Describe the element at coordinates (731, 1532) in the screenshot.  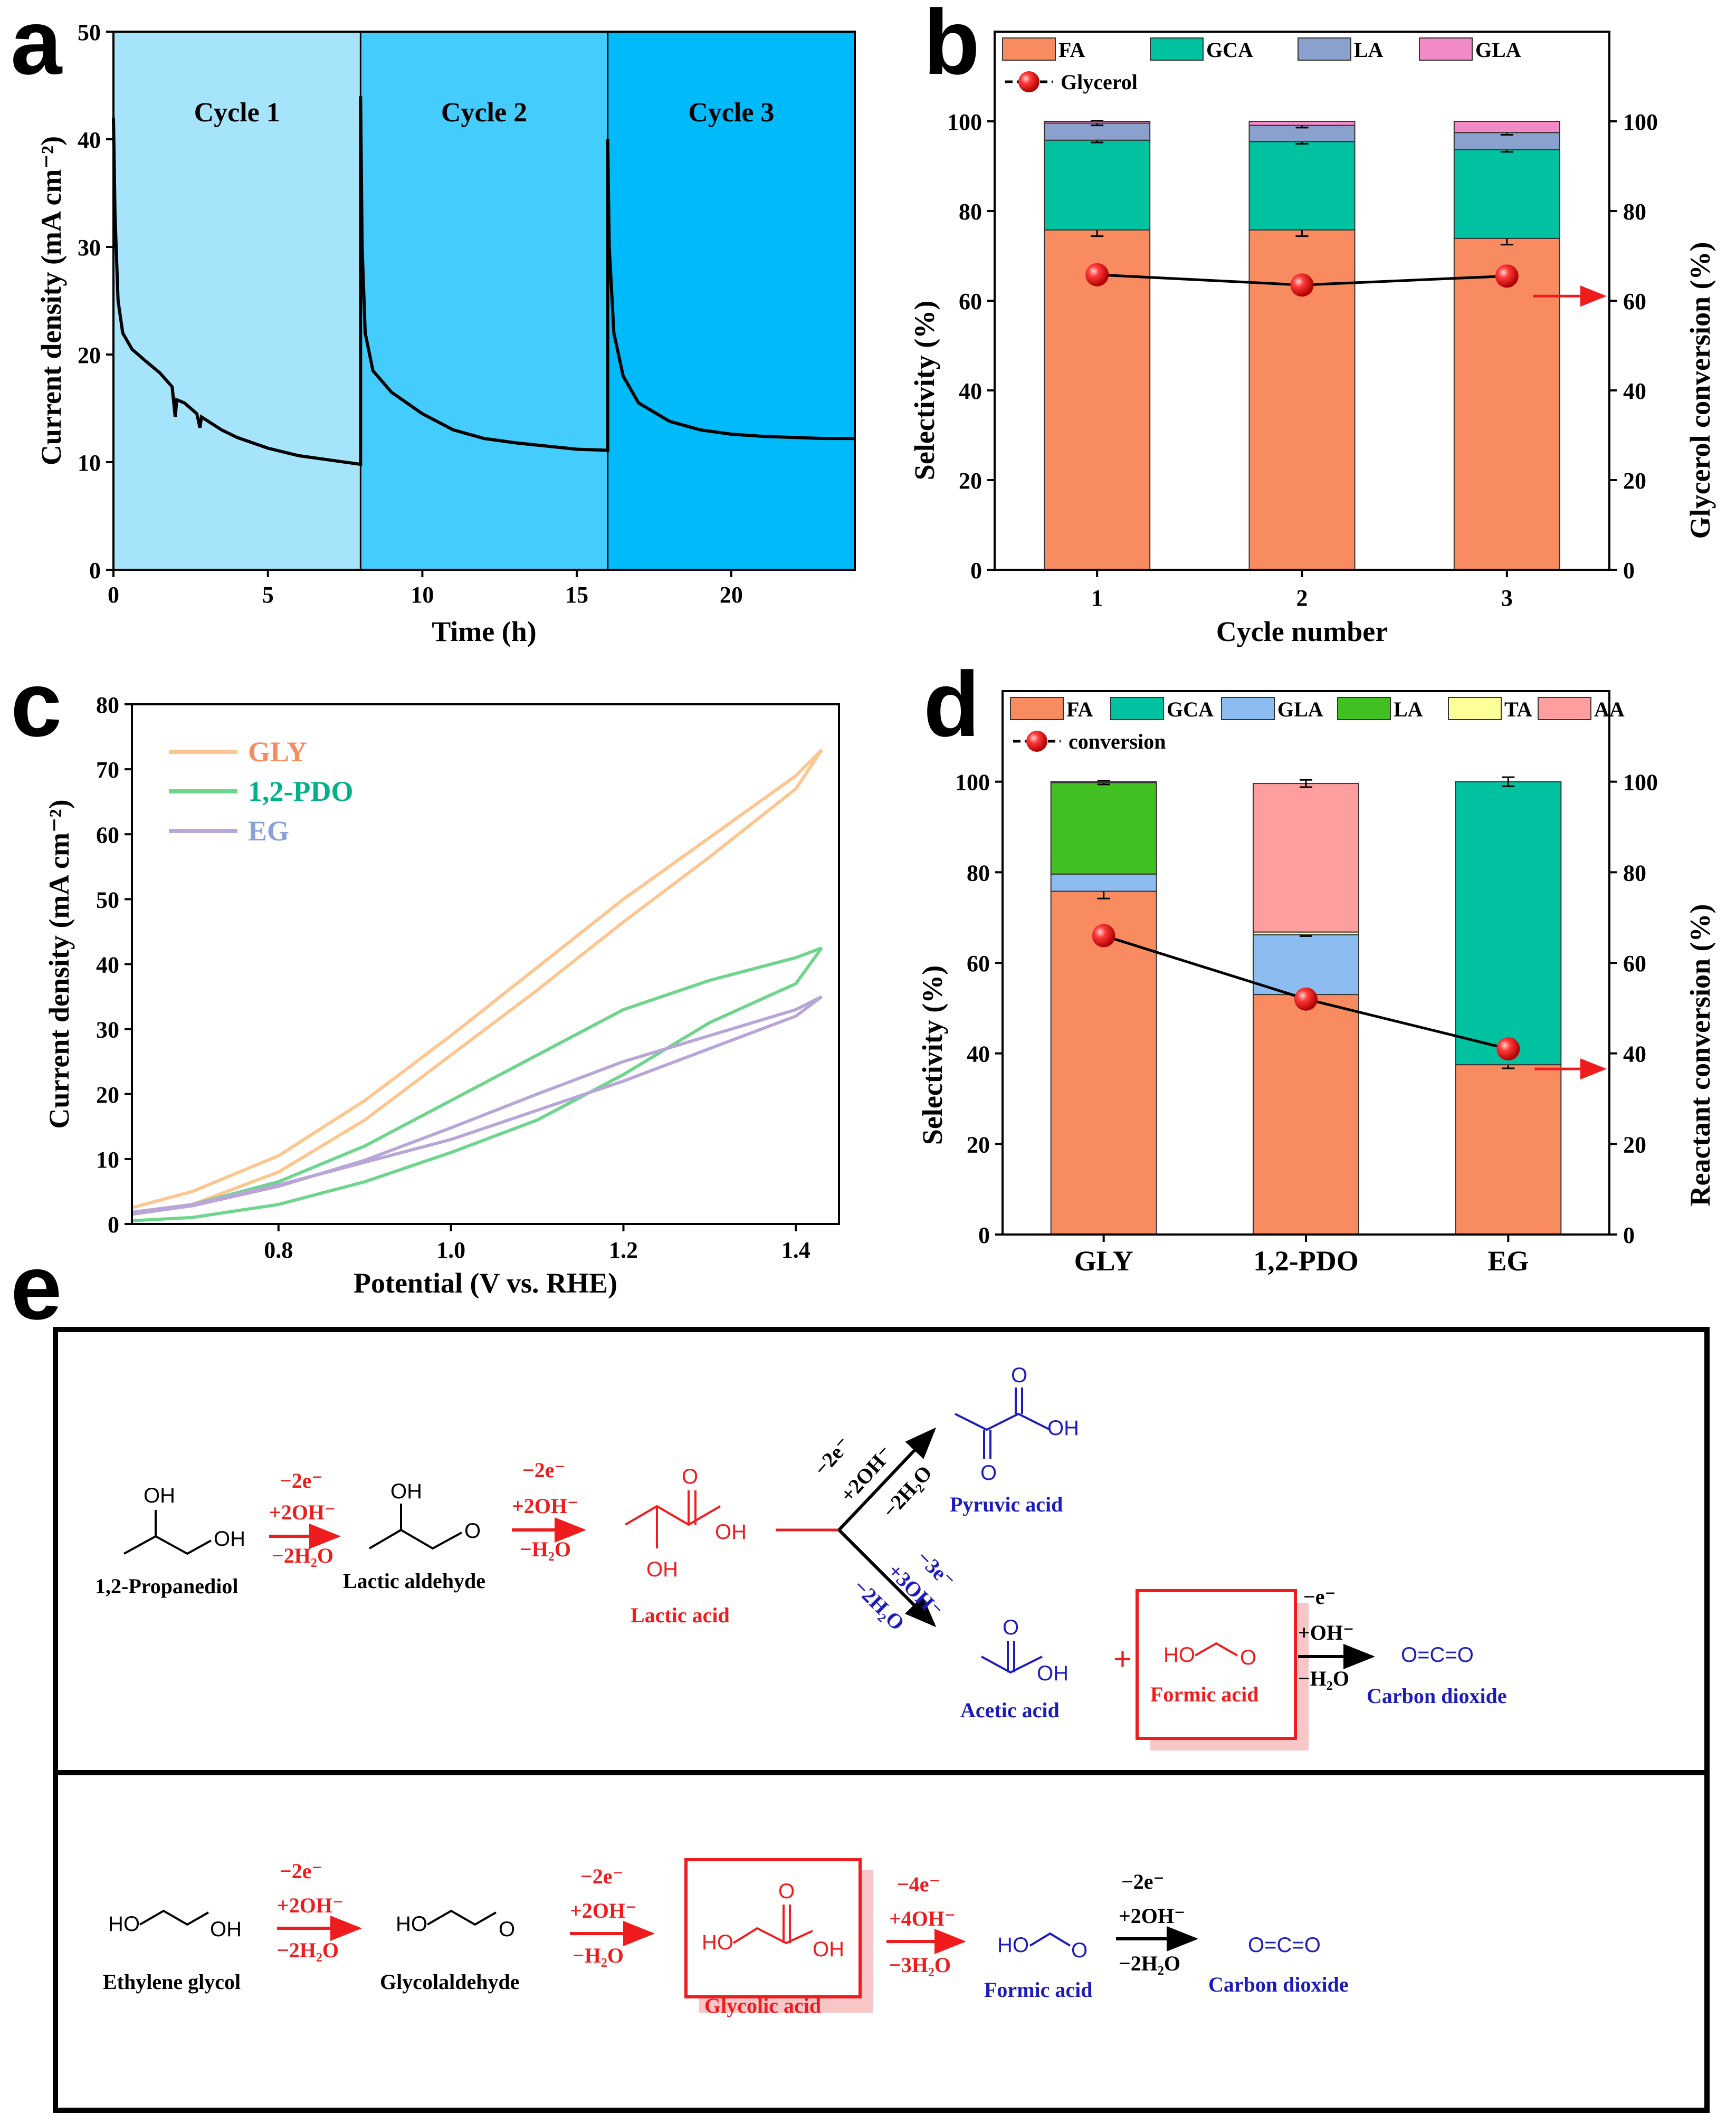
I see `lactic-acid-oh1: OH` at that location.